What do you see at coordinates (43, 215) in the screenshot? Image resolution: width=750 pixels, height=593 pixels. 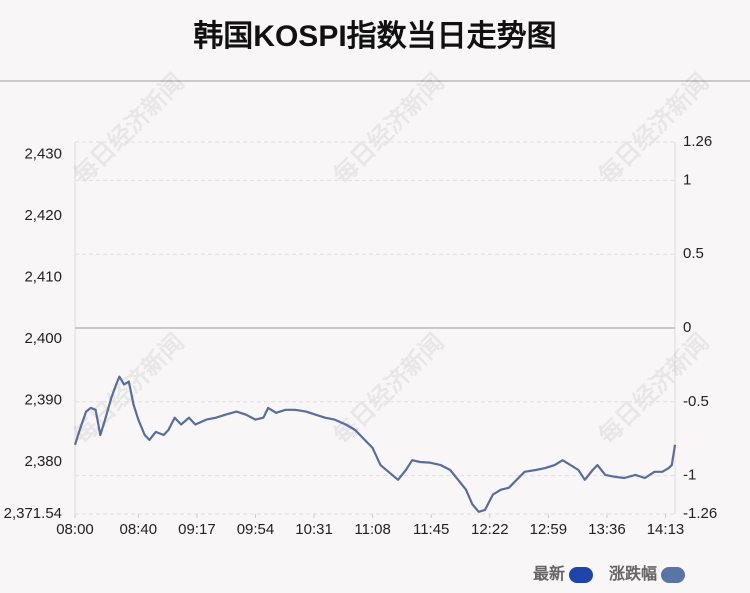 I see `y-tick-label: 2,420` at bounding box center [43, 215].